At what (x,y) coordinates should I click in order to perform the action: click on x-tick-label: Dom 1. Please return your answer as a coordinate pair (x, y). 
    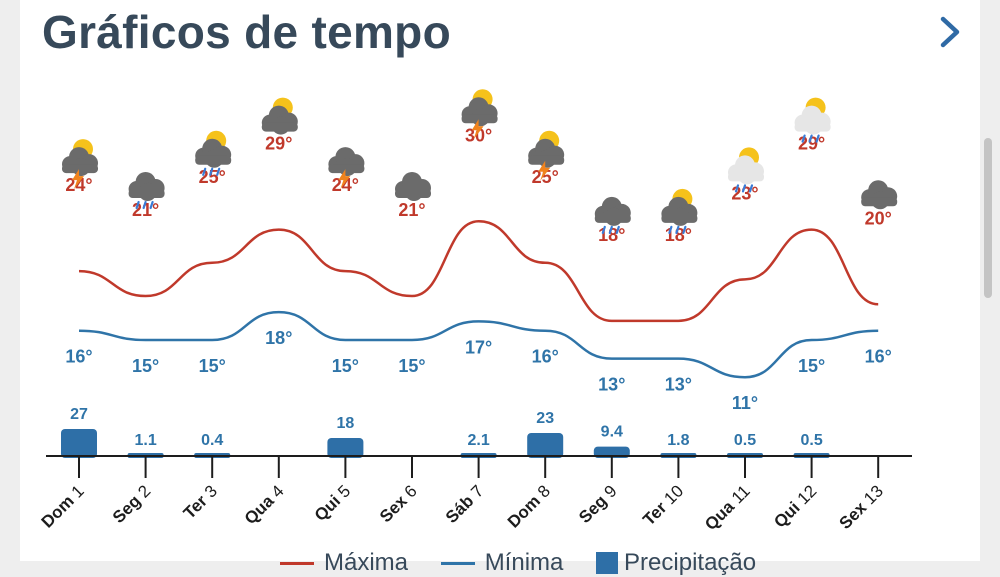
    Looking at the image, I should click on (63, 506).